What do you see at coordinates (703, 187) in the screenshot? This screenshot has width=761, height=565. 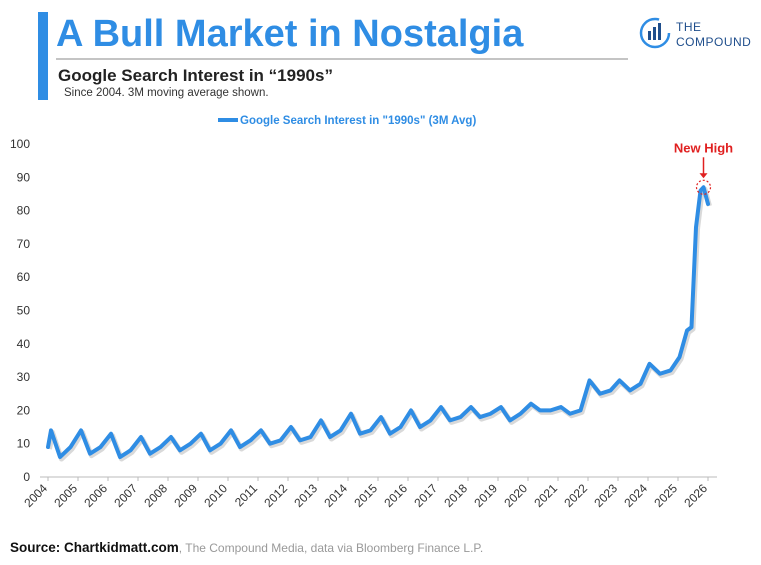 I see `highlight-circle` at bounding box center [703, 187].